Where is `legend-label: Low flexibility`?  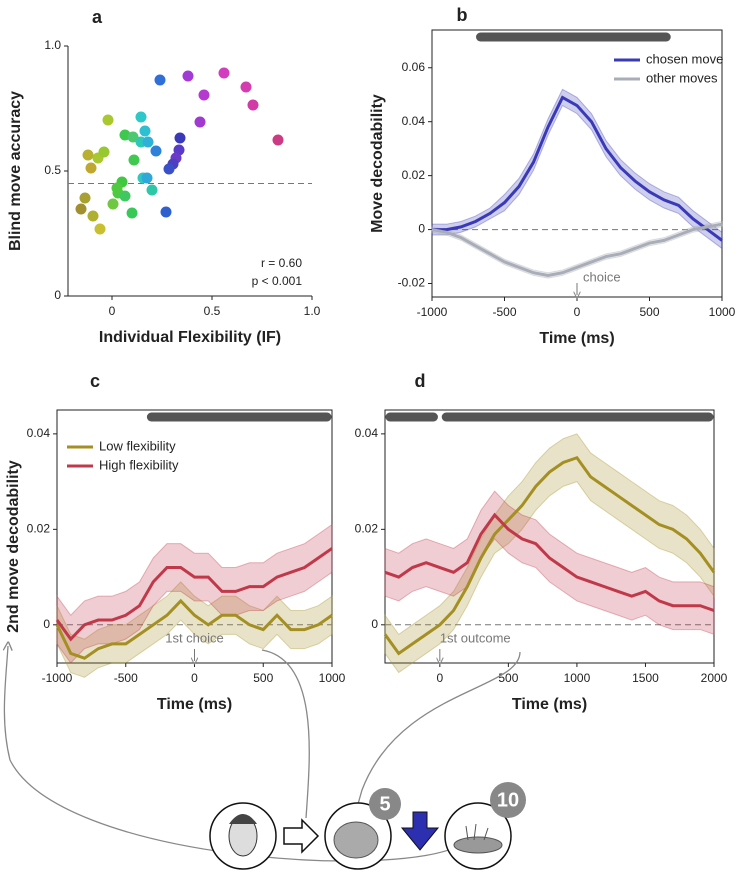 legend-label: Low flexibility is located at coordinates (137, 445).